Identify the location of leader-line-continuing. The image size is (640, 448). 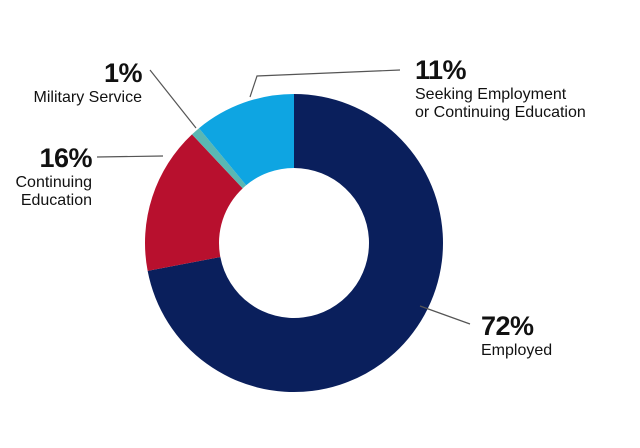
(130, 156).